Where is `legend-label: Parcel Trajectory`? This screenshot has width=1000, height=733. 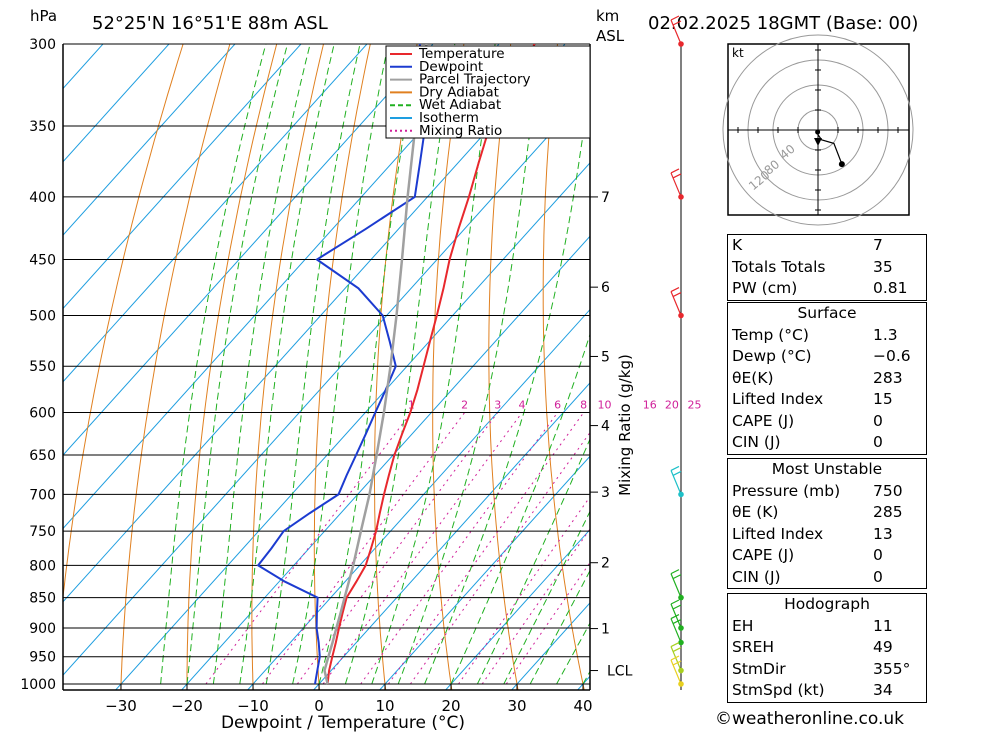 legend-label: Parcel Trajectory is located at coordinates (475, 80).